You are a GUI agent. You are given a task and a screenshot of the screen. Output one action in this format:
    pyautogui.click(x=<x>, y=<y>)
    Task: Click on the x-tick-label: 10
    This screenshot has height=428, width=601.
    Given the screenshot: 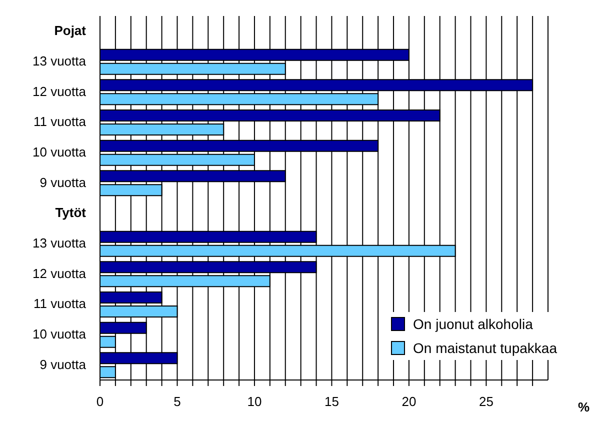 What is the action you would take?
    pyautogui.click(x=254, y=401)
    